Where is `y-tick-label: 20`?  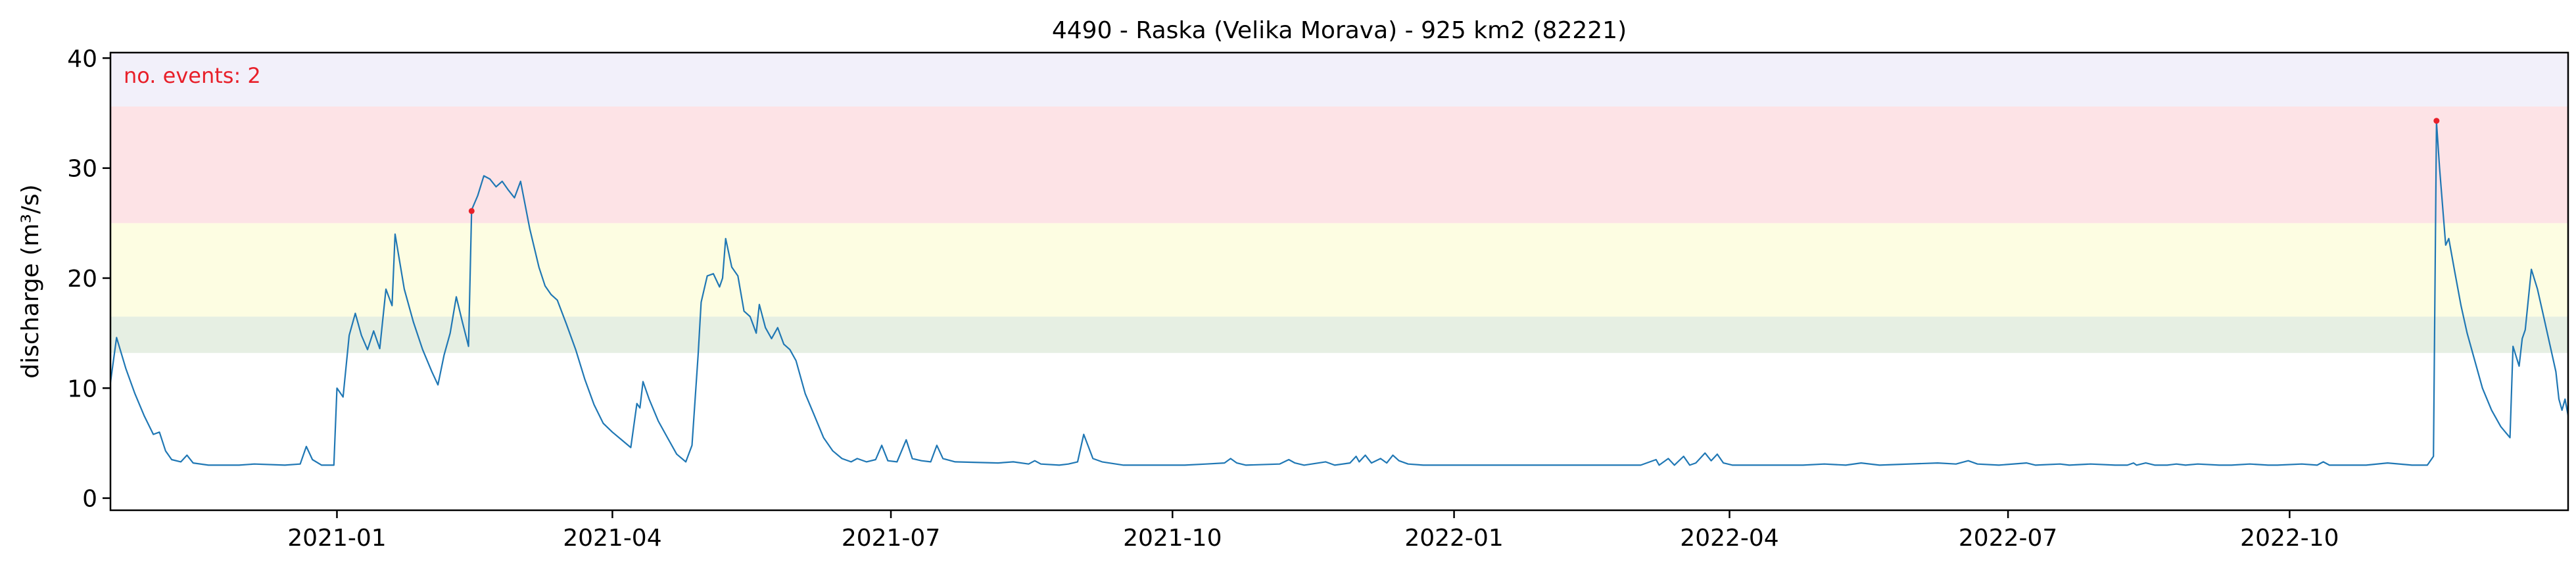 y-tick-label: 20 is located at coordinates (82, 279).